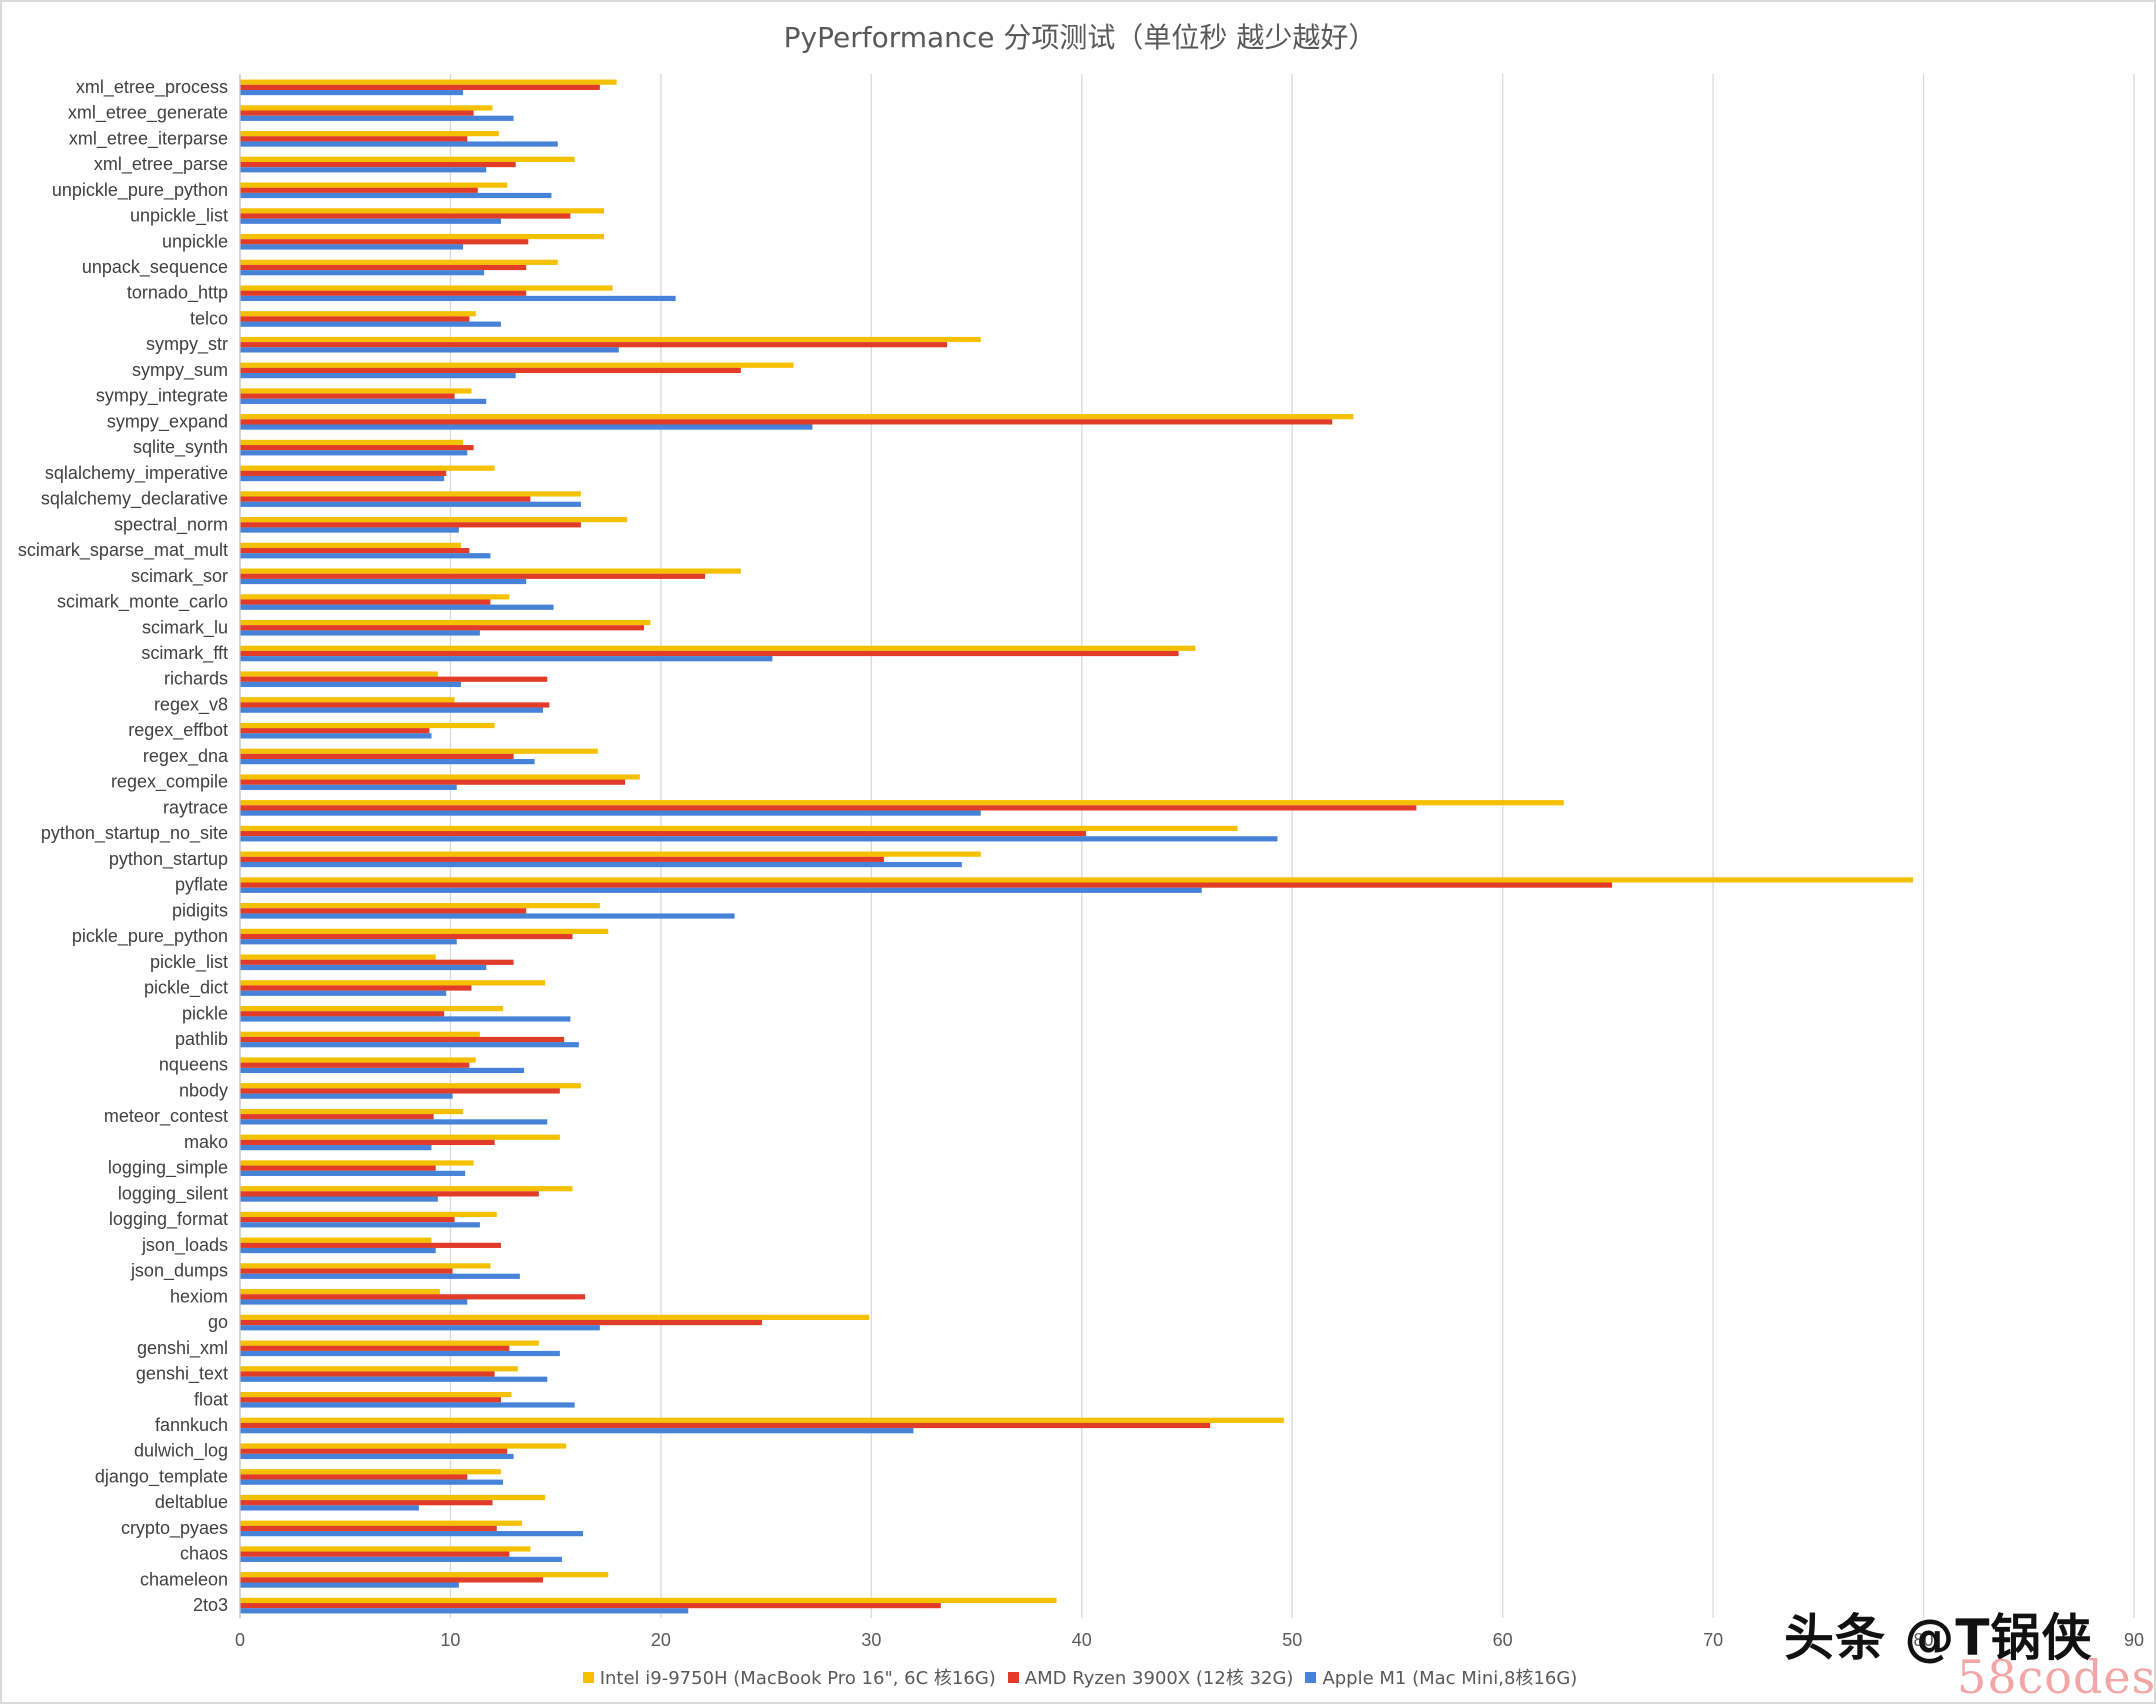 The width and height of the screenshot is (2156, 1706). Describe the element at coordinates (195, 241) in the screenshot. I see `category-label: unpickle` at that location.